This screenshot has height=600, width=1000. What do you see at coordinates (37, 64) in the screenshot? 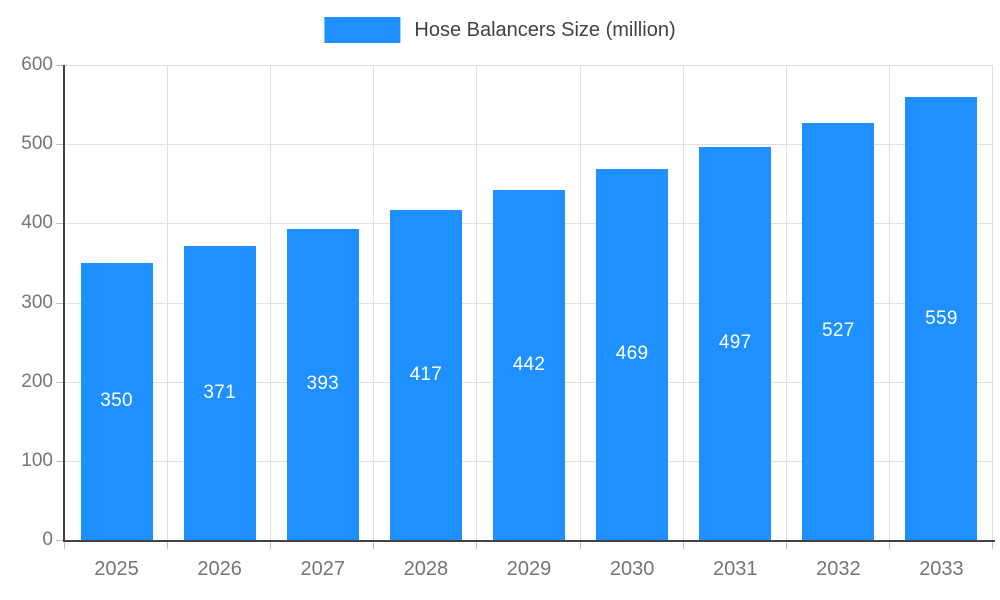
I see `y-tick-label: 600` at bounding box center [37, 64].